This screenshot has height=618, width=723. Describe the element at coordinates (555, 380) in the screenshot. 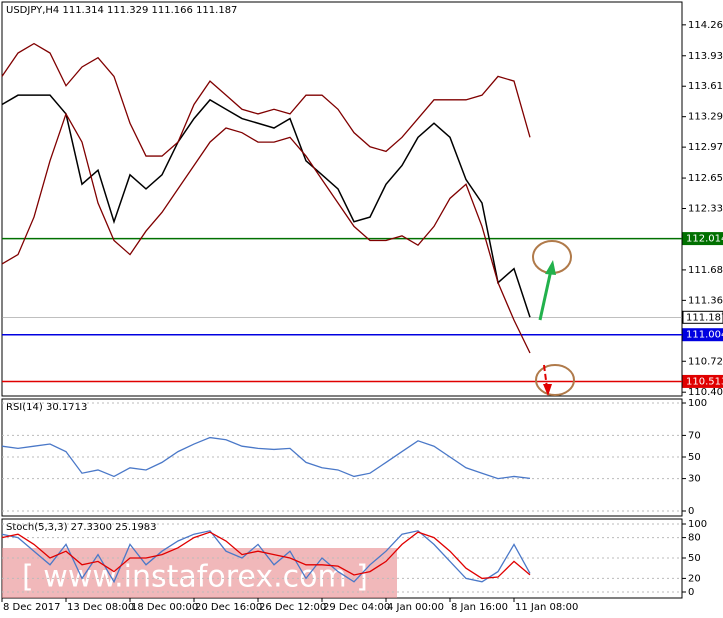

I see `target-circle` at that location.